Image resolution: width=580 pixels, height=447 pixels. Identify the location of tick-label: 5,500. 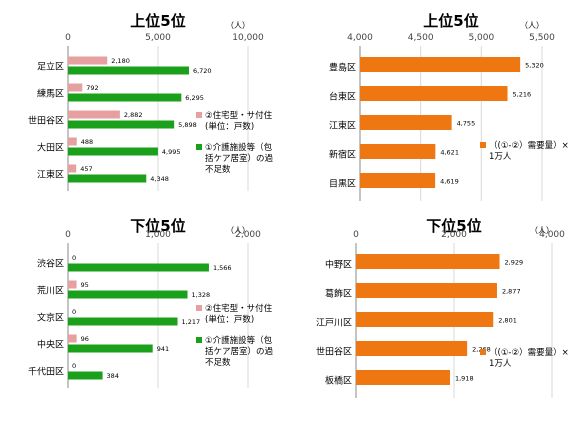
(542, 38).